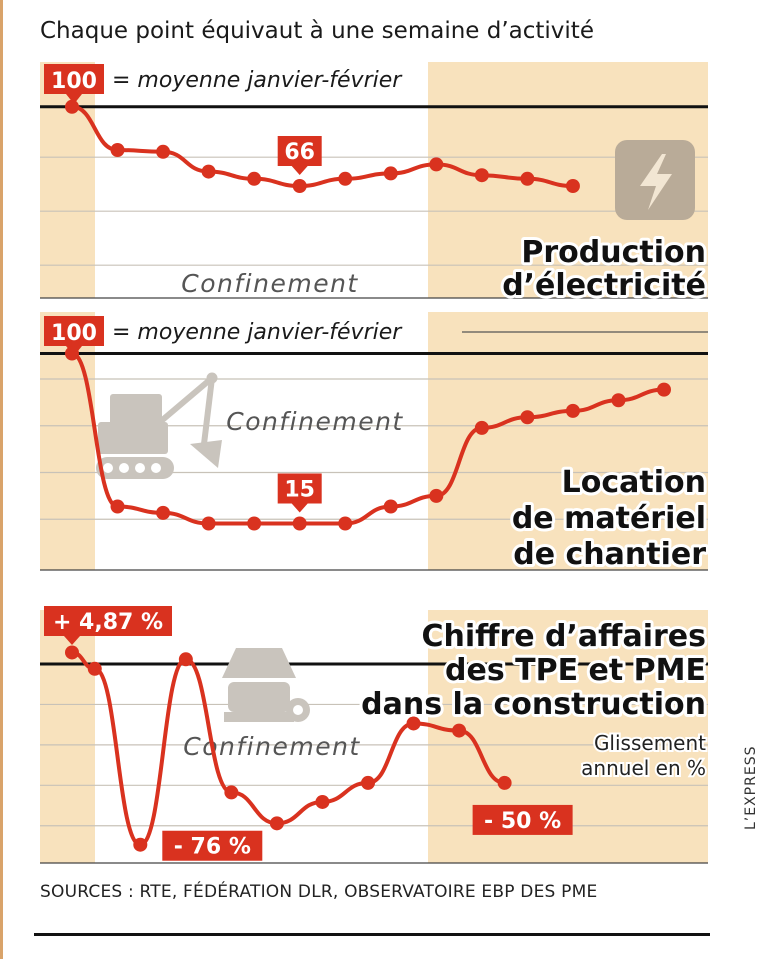 The width and height of the screenshot is (771, 959). Describe the element at coordinates (609, 554) in the screenshot. I see `chart-title-line-2: de chantier` at that location.